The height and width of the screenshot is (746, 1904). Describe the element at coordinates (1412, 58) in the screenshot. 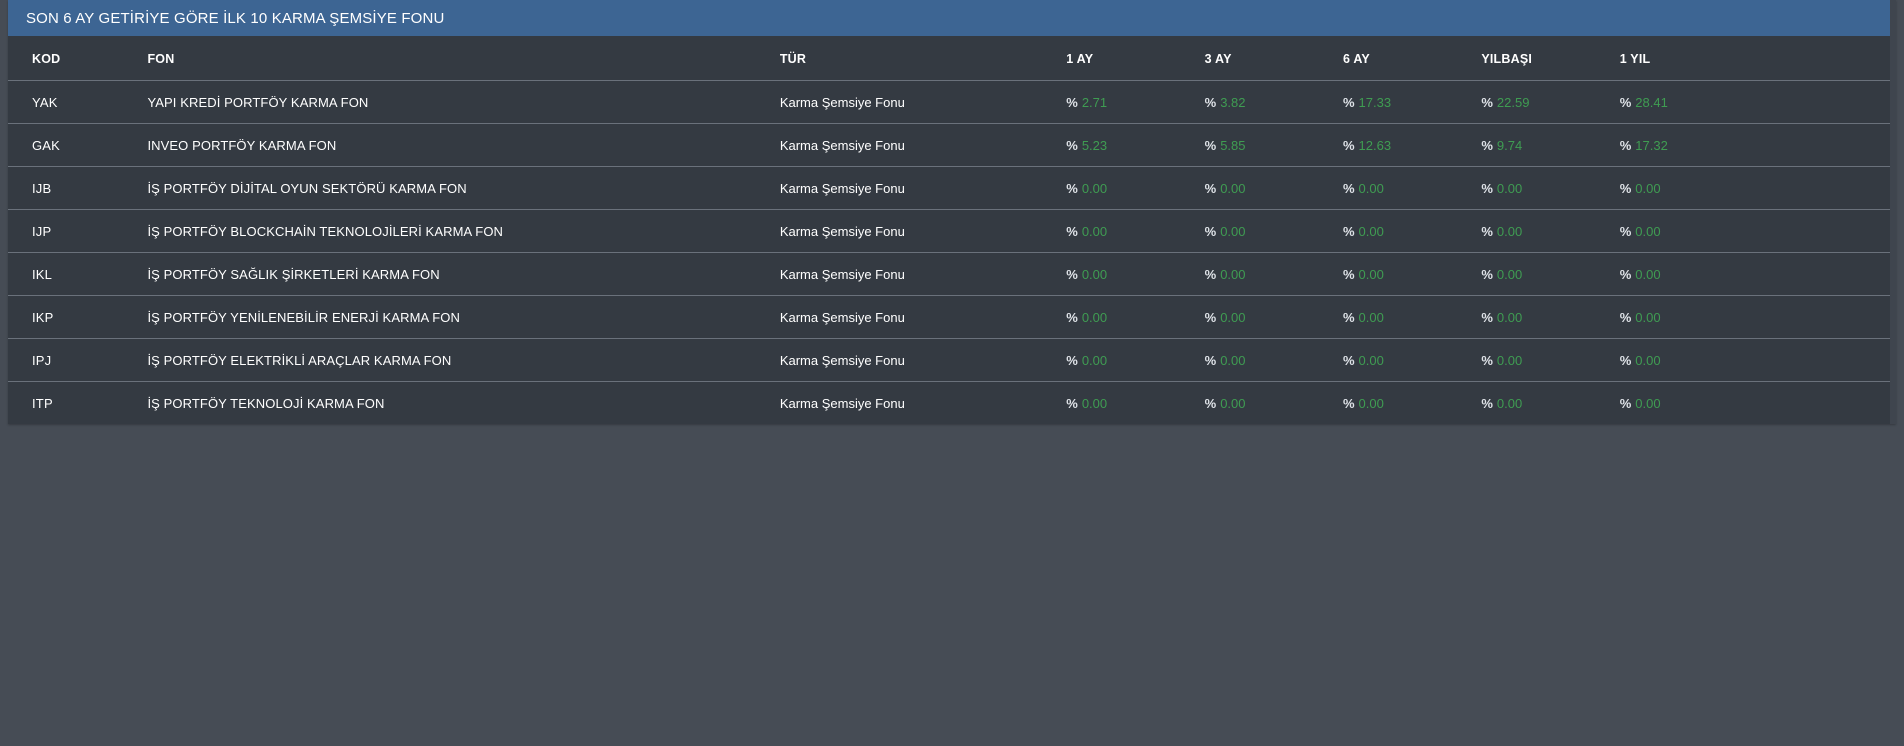

I see `column-header-6-ay: 6 AY` at that location.